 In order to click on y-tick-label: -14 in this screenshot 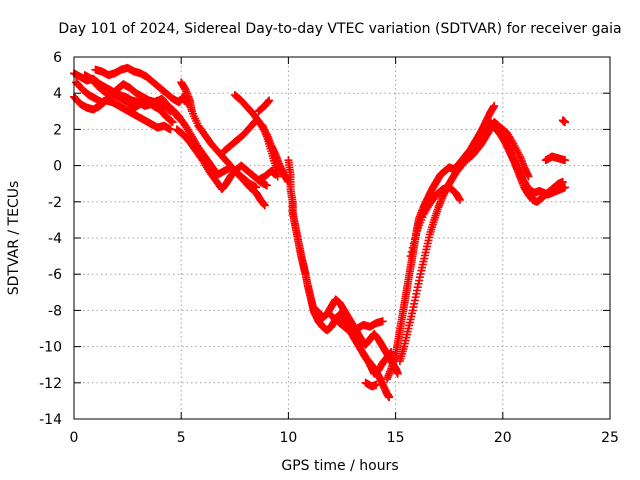, I will do `click(50, 420)`.